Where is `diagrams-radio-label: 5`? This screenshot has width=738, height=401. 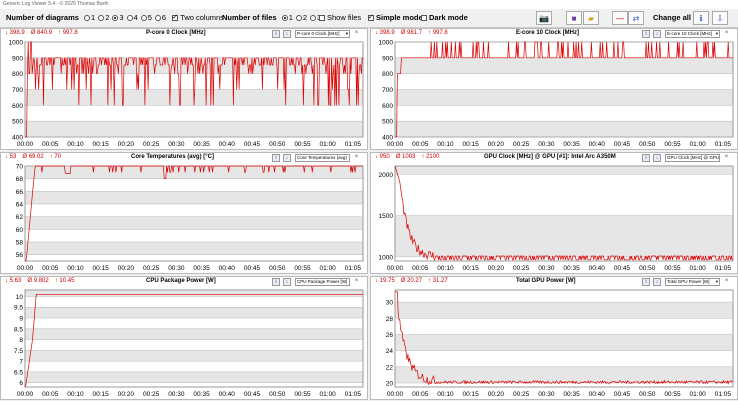 diagrams-radio-label: 5 is located at coordinates (149, 17).